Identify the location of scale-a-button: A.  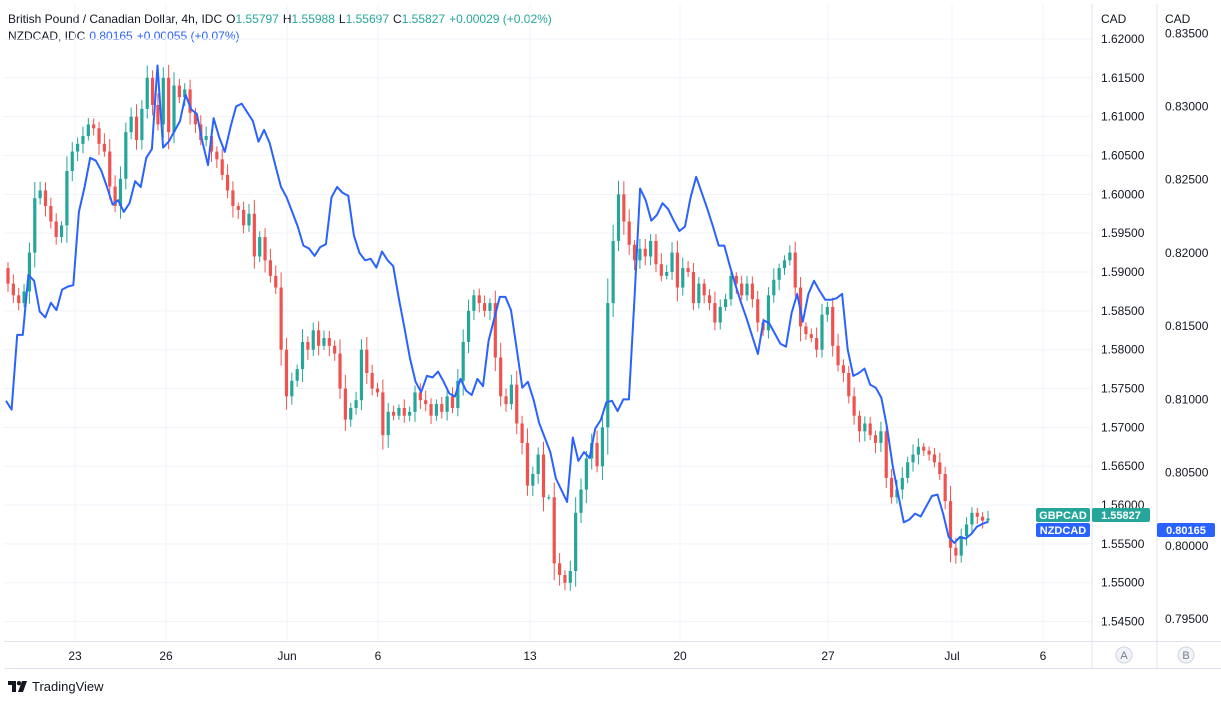
(1124, 655).